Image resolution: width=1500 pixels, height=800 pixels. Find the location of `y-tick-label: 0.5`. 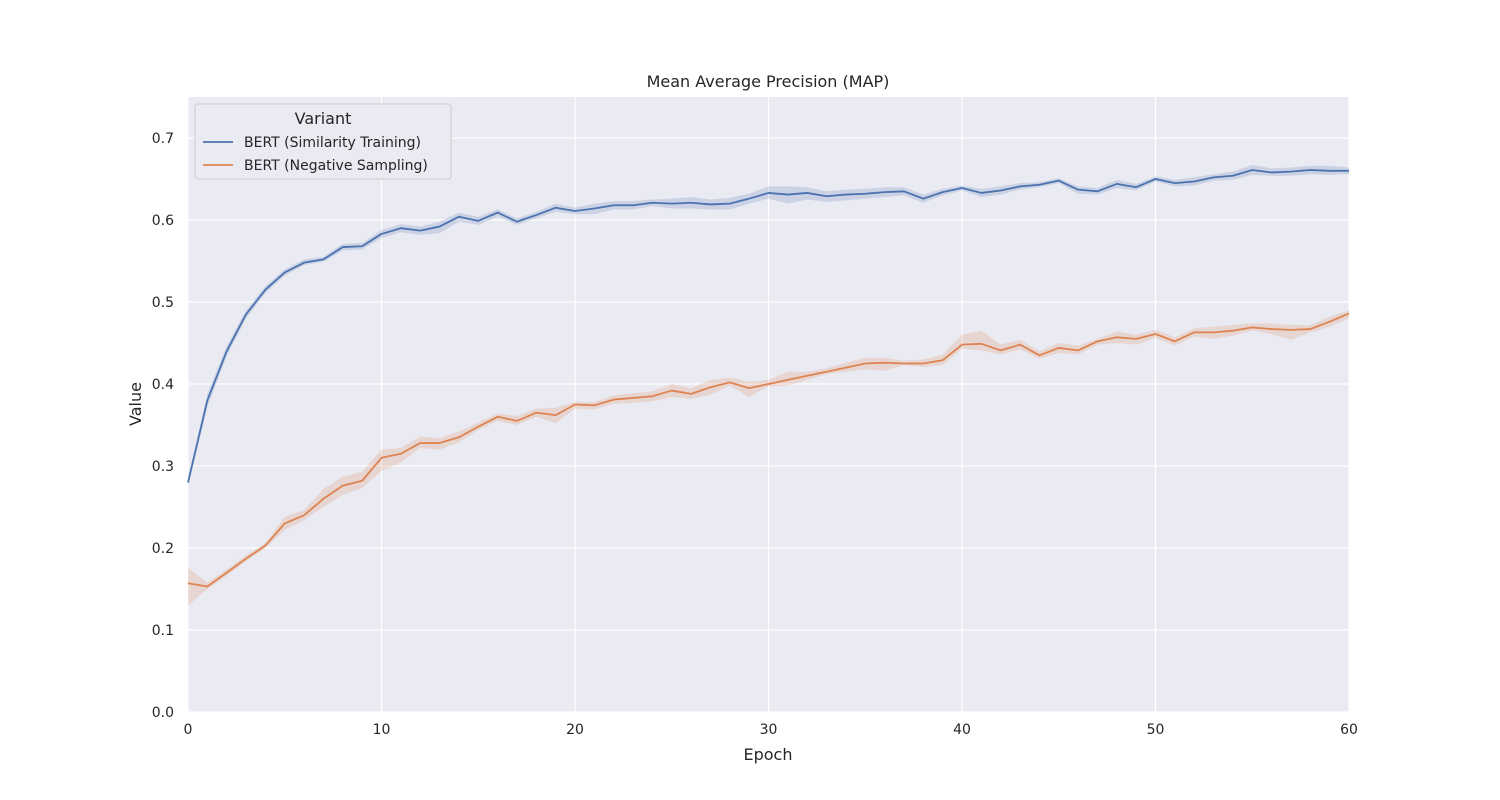

y-tick-label: 0.5 is located at coordinates (163, 303).